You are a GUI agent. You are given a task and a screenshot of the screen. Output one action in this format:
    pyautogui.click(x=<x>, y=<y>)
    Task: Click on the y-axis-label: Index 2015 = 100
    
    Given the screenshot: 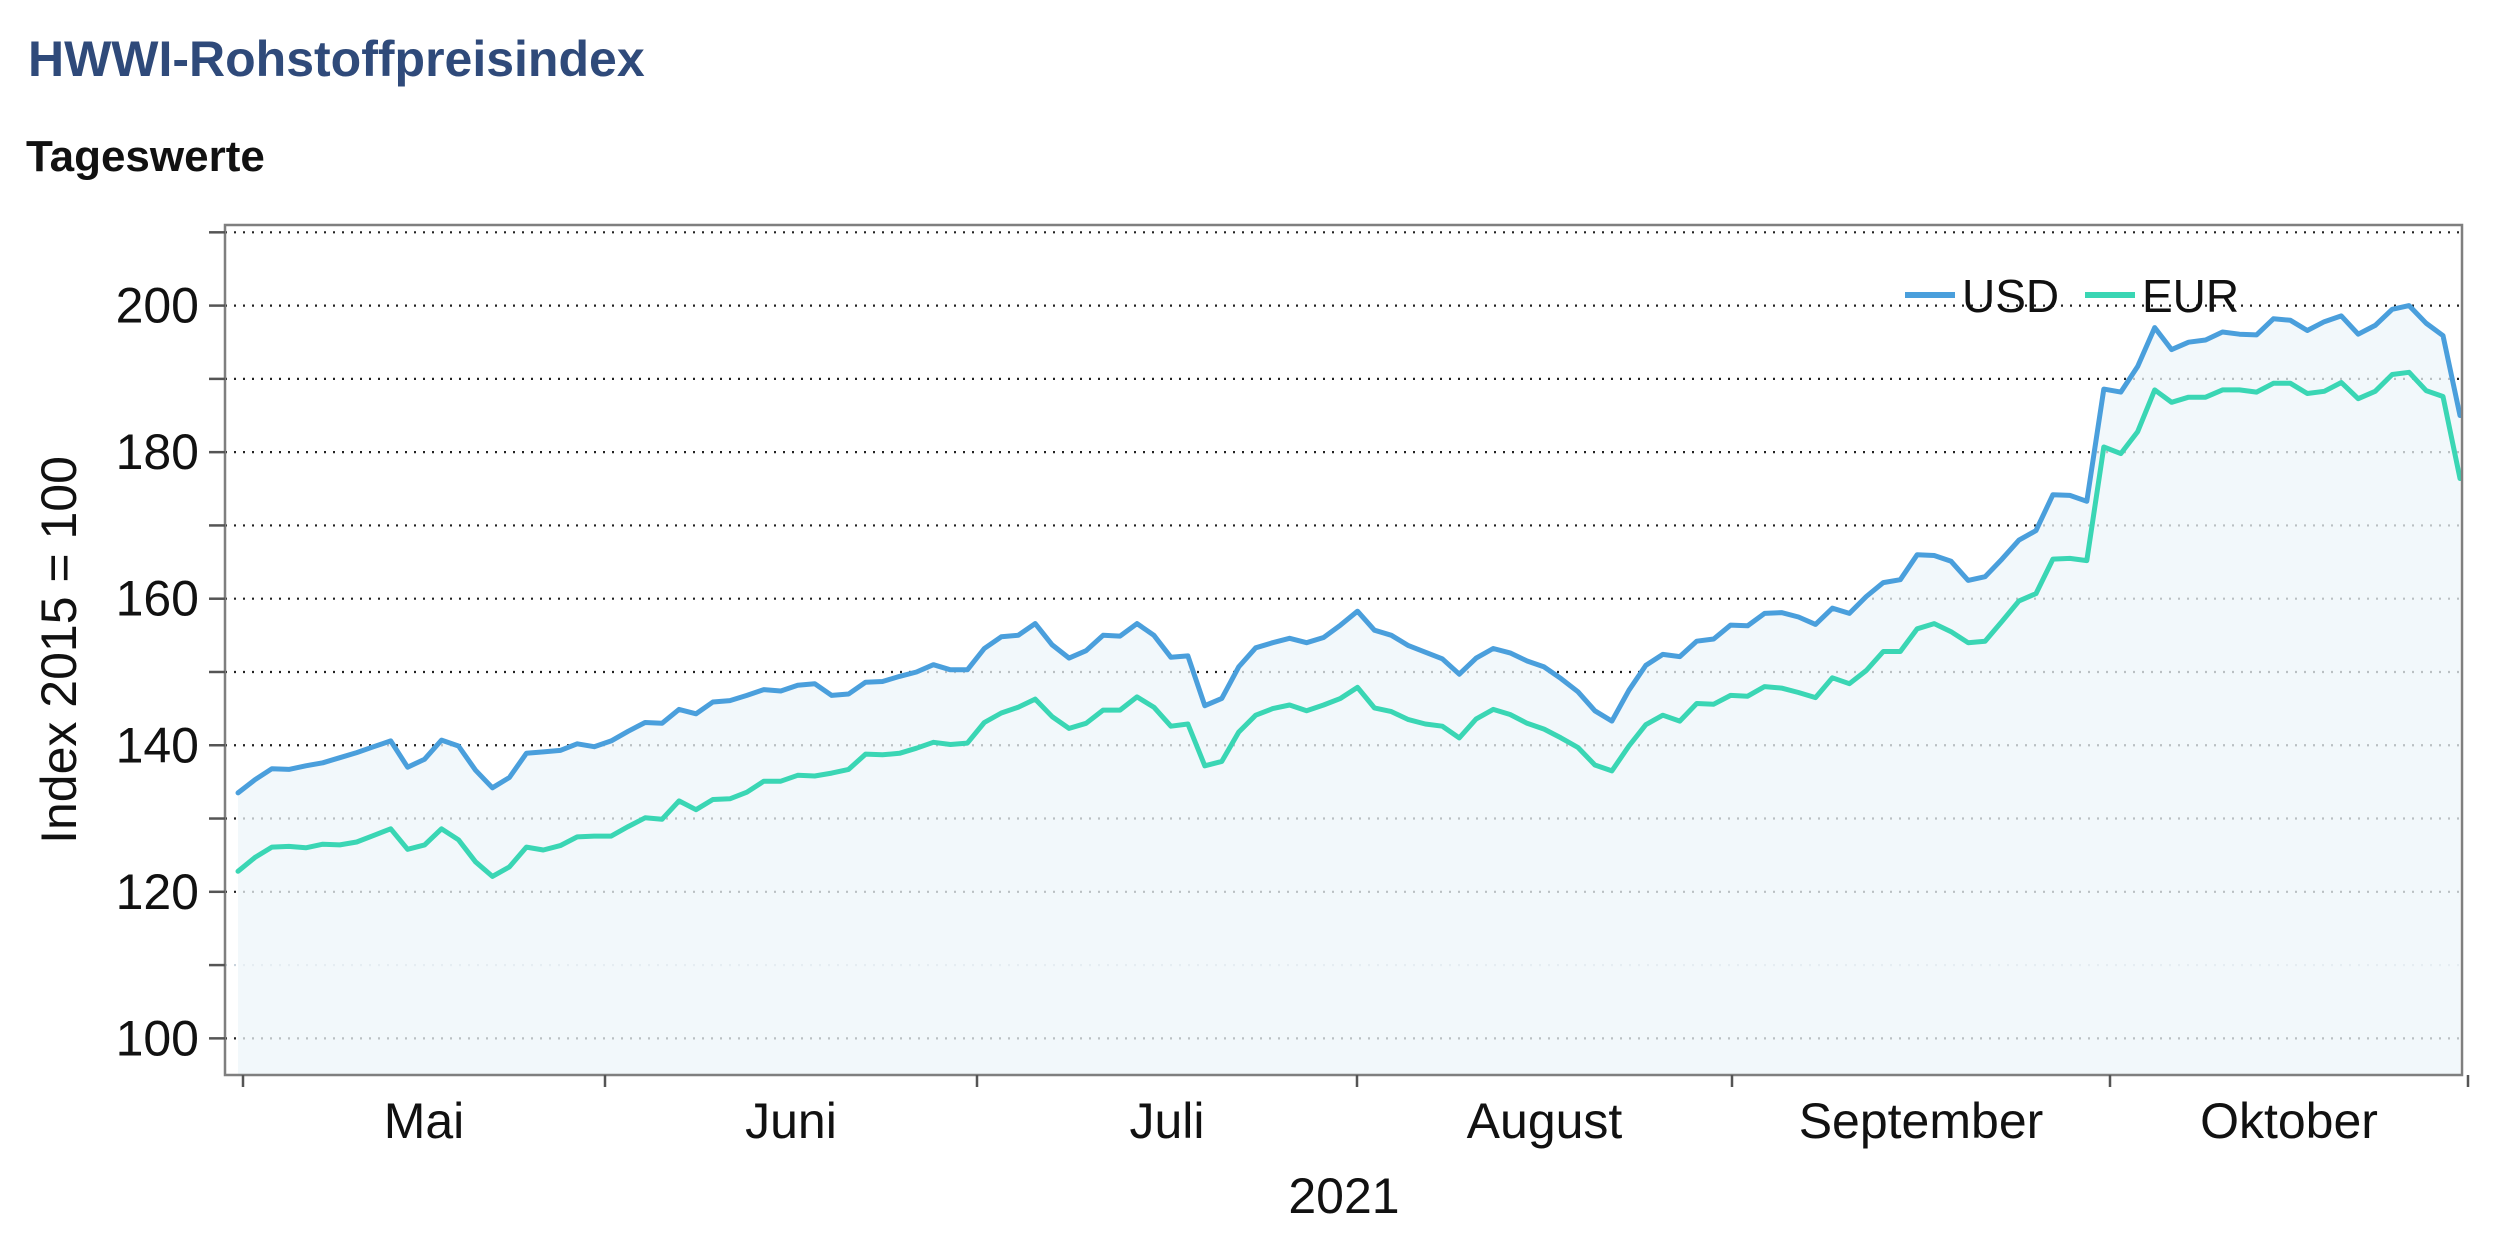 What is the action you would take?
    pyautogui.click(x=59, y=650)
    